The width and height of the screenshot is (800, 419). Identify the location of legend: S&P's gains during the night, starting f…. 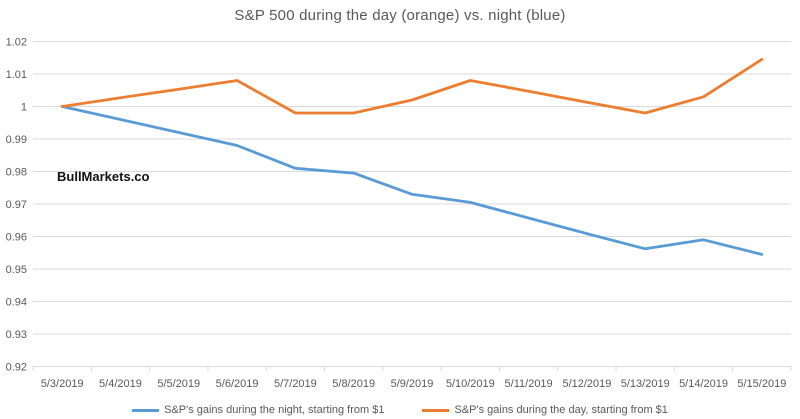
(400, 410).